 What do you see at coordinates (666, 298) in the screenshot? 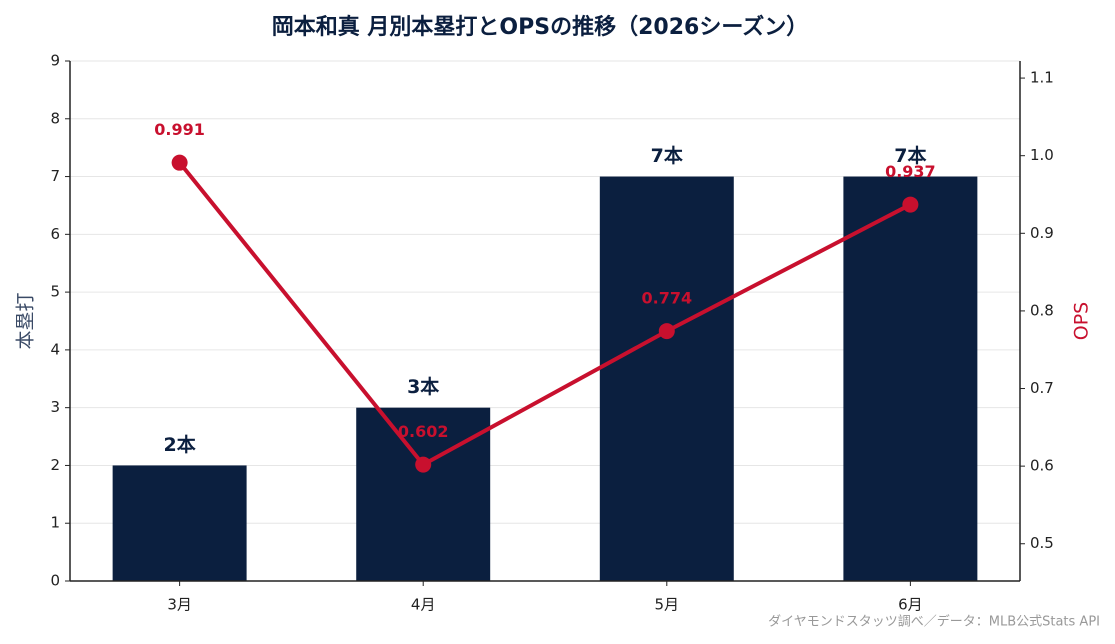
I see `ops-value-label: 0.774` at bounding box center [666, 298].